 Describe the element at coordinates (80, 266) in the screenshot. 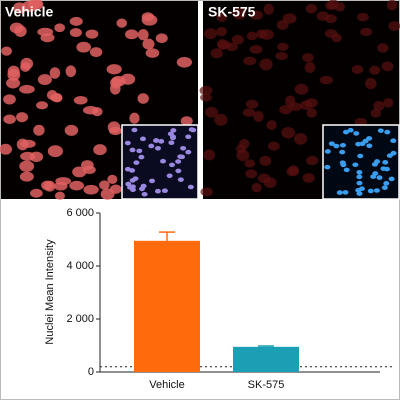

I see `y-tick-label: 4 000` at that location.